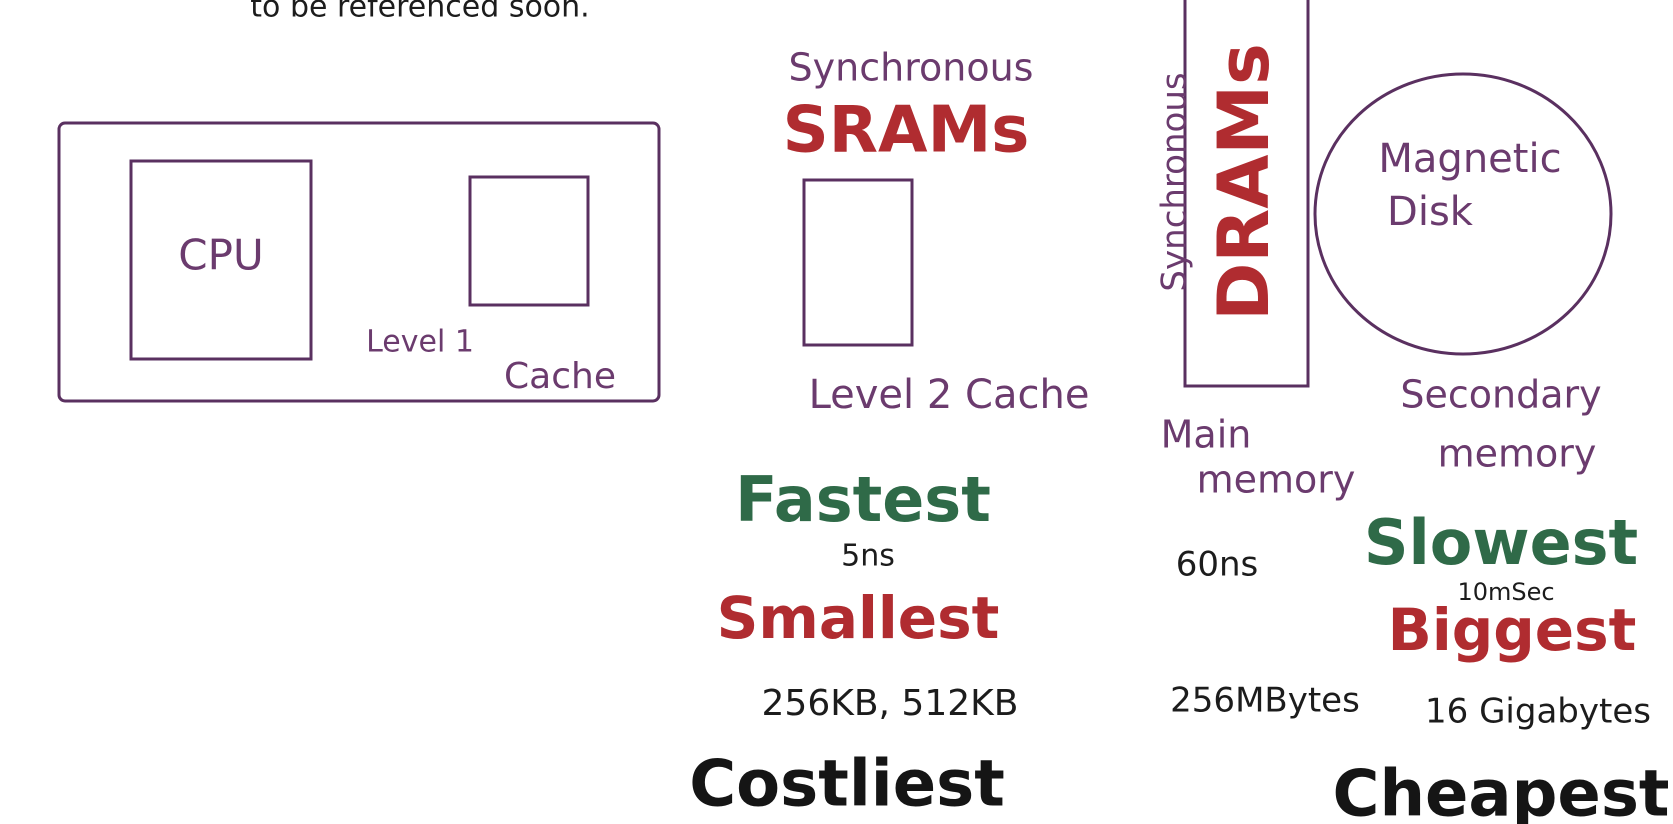  Describe the element at coordinates (868, 556) in the screenshot. I see `speed: 5ns` at that location.